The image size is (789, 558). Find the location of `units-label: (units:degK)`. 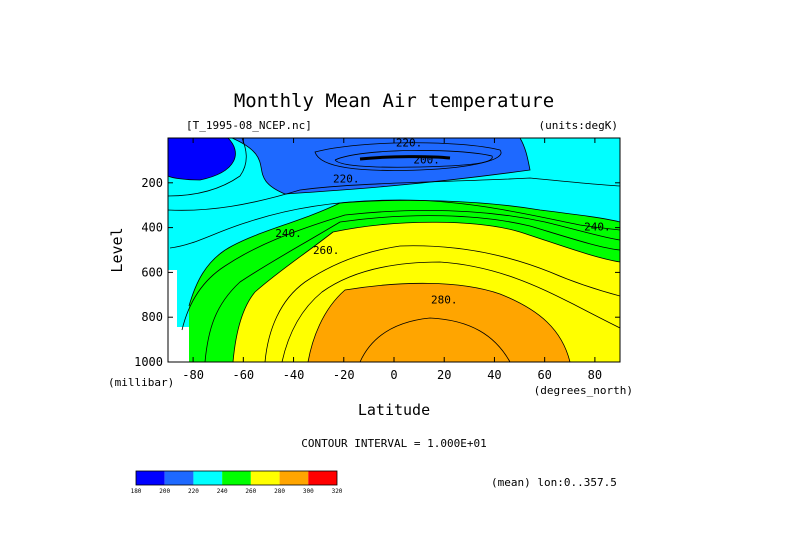

units-label: (units:degK) is located at coordinates (578, 125).